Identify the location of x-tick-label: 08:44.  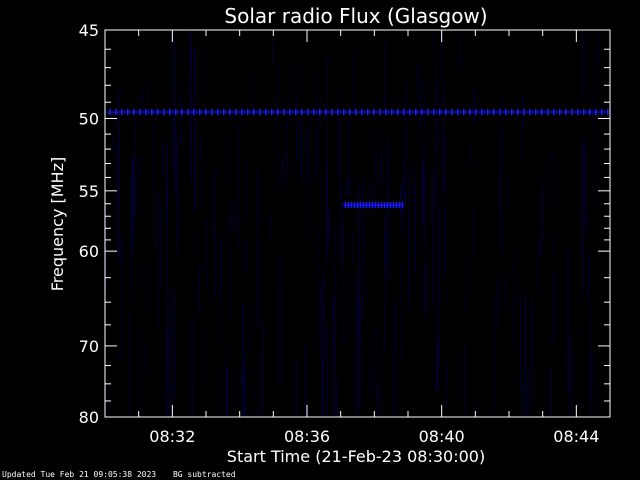
(576, 436).